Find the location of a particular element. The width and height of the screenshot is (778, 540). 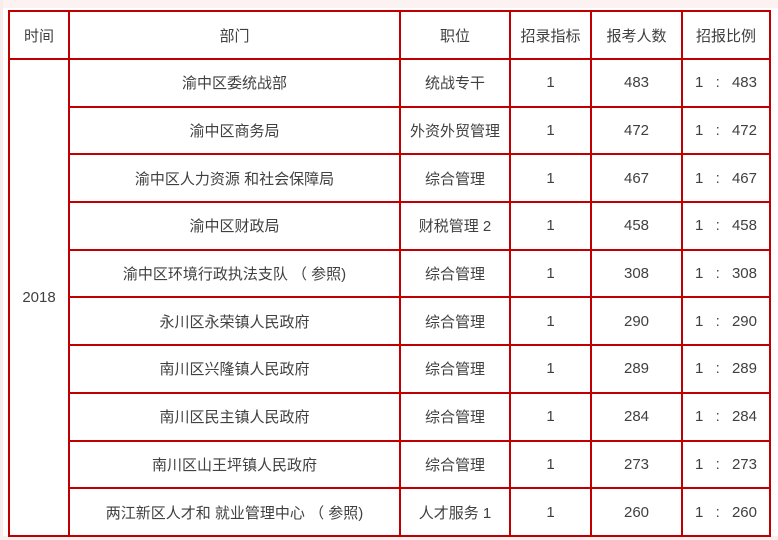

ratio-applicants: 289 is located at coordinates (744, 369).